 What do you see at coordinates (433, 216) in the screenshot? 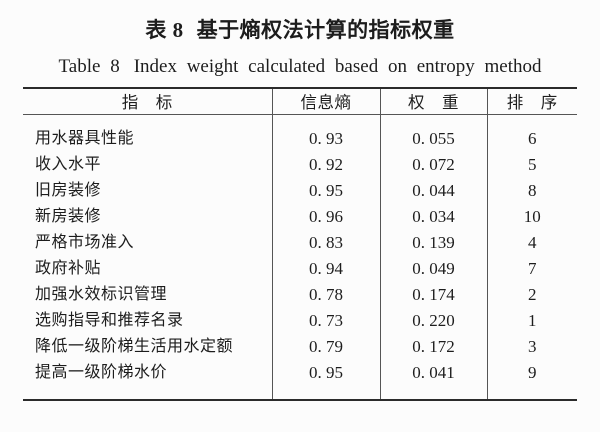
I see `cell-weight: 0. 034` at bounding box center [433, 216].